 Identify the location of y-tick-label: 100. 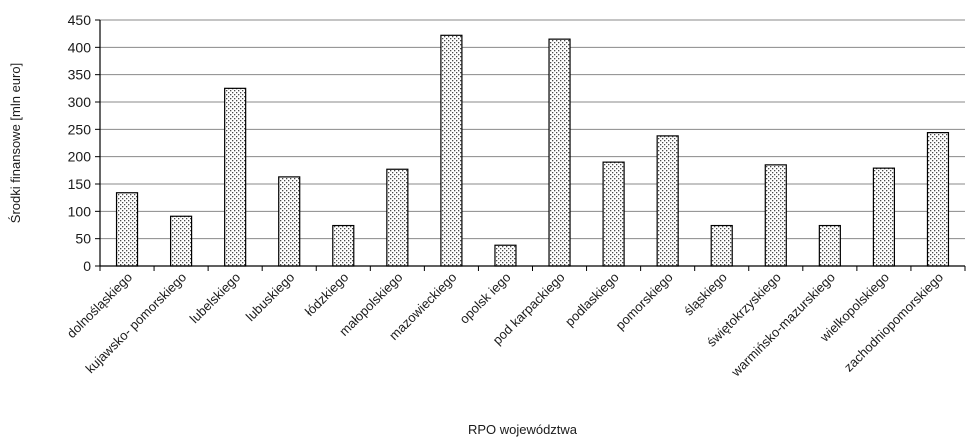
(80, 211).